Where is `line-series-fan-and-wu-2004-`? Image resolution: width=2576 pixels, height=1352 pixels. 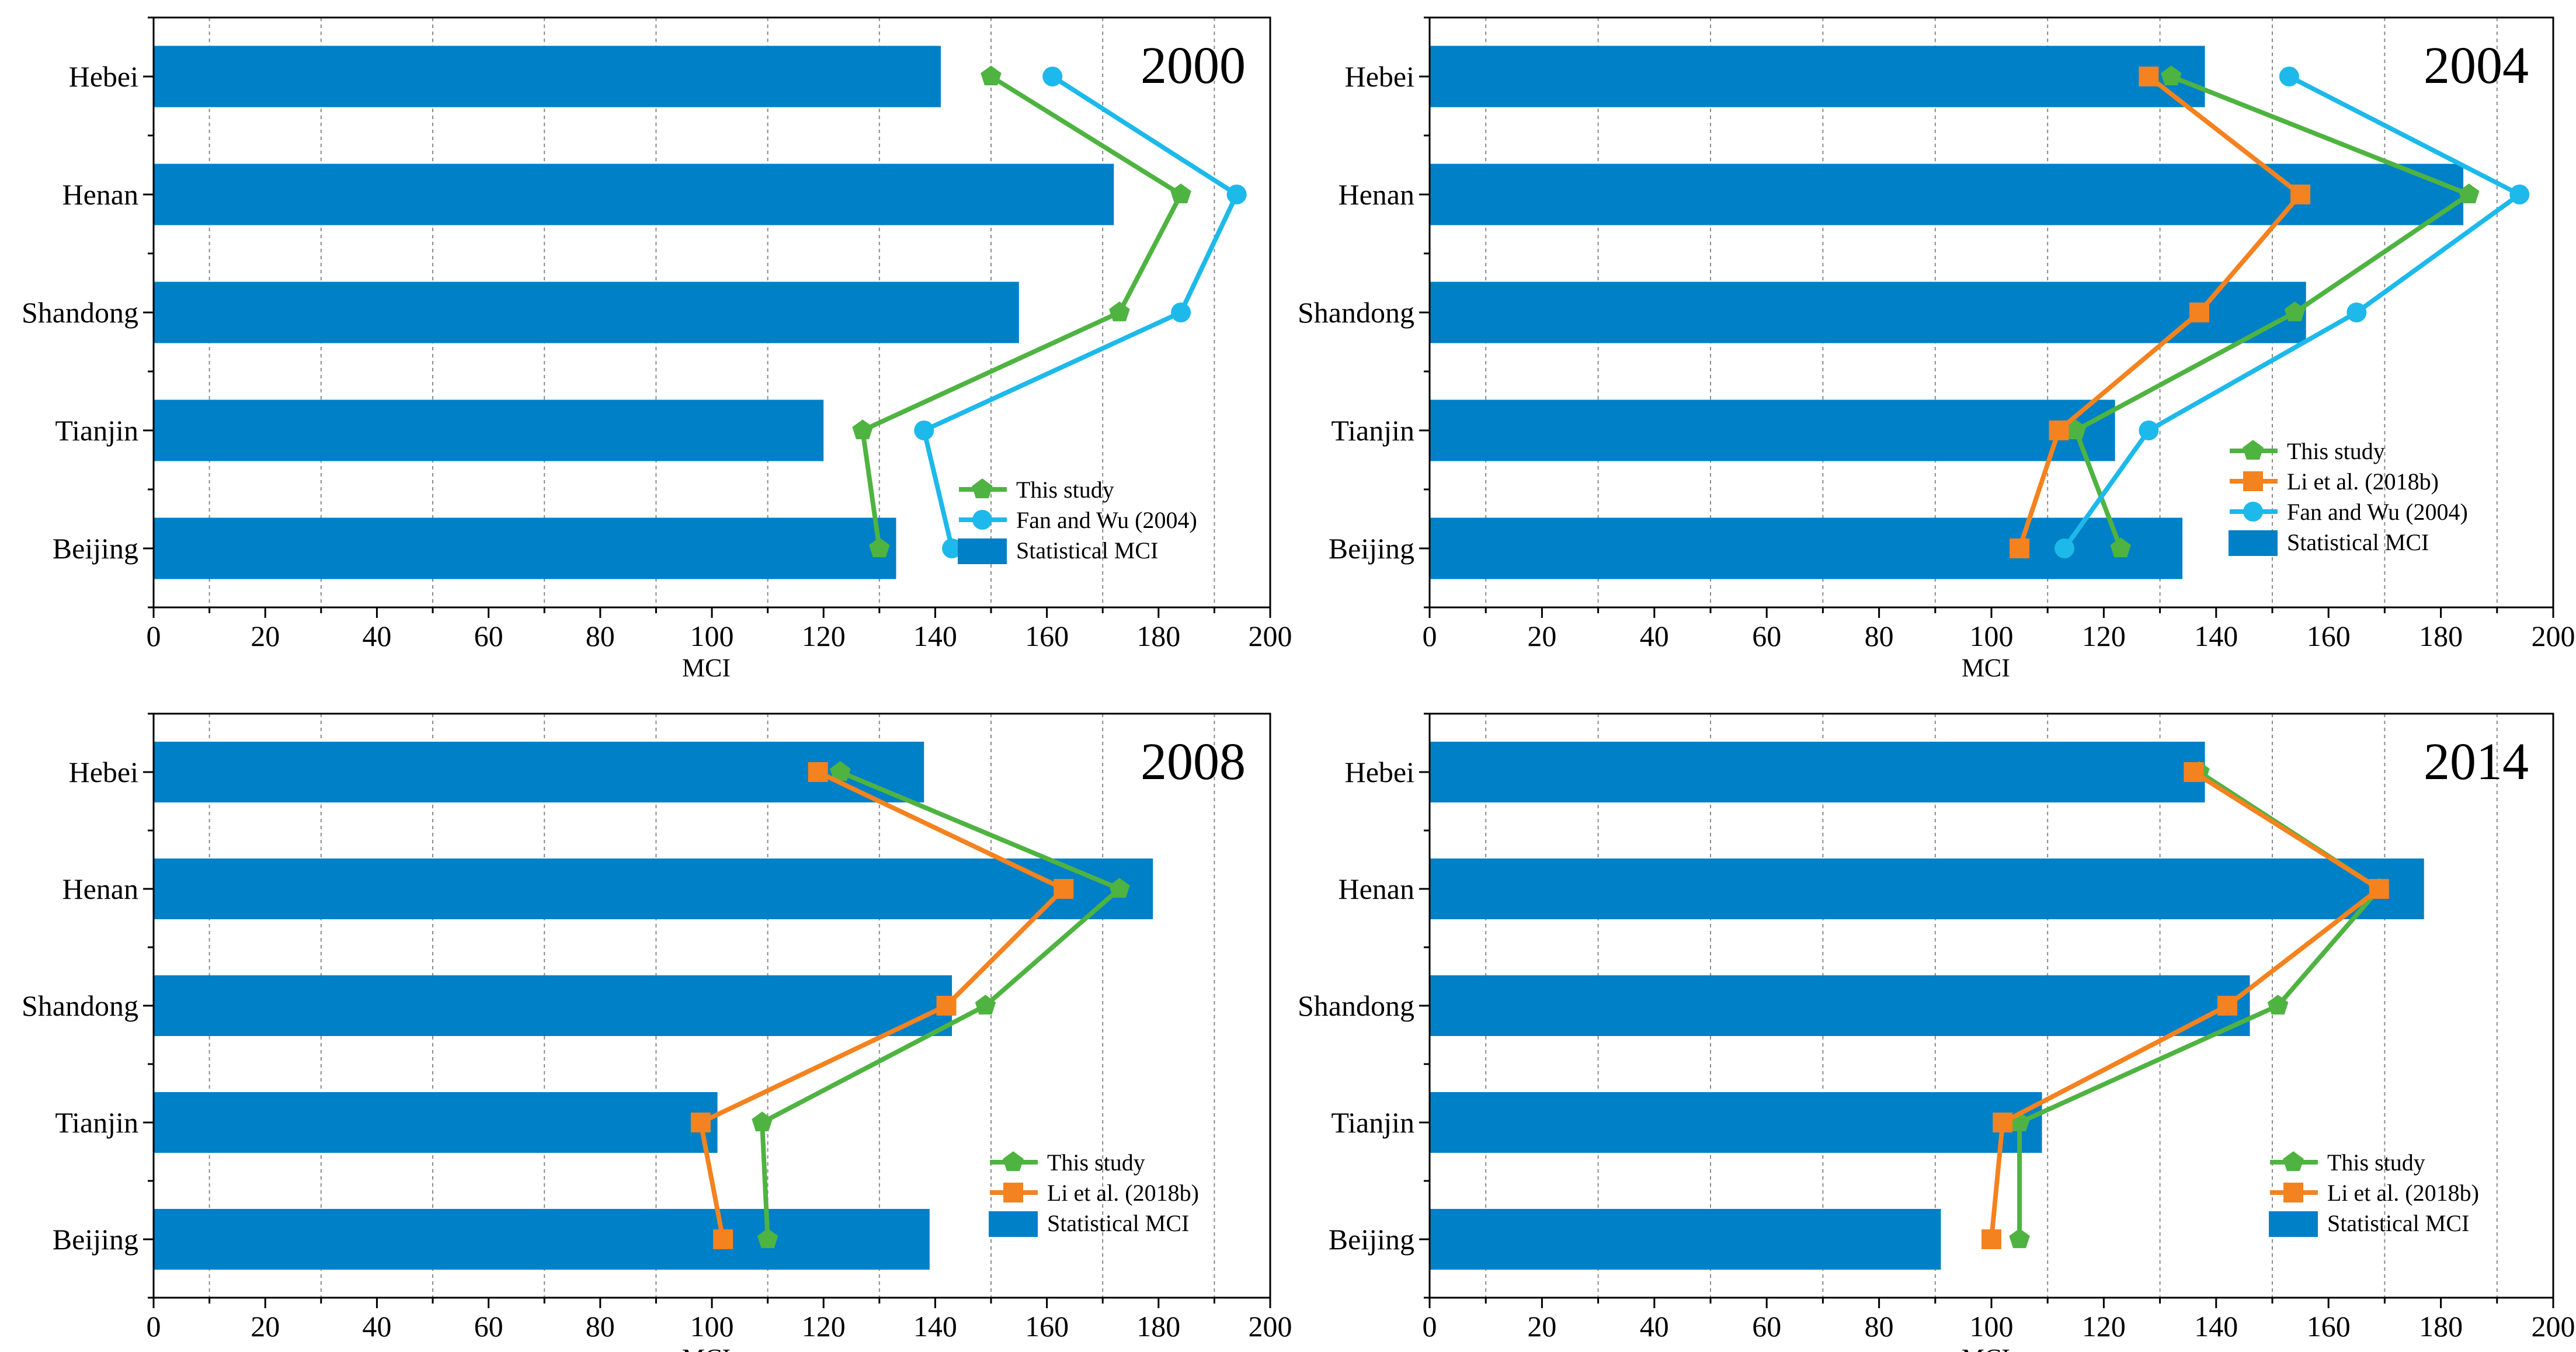
line-series-fan-and-wu-2004- is located at coordinates (2292, 312).